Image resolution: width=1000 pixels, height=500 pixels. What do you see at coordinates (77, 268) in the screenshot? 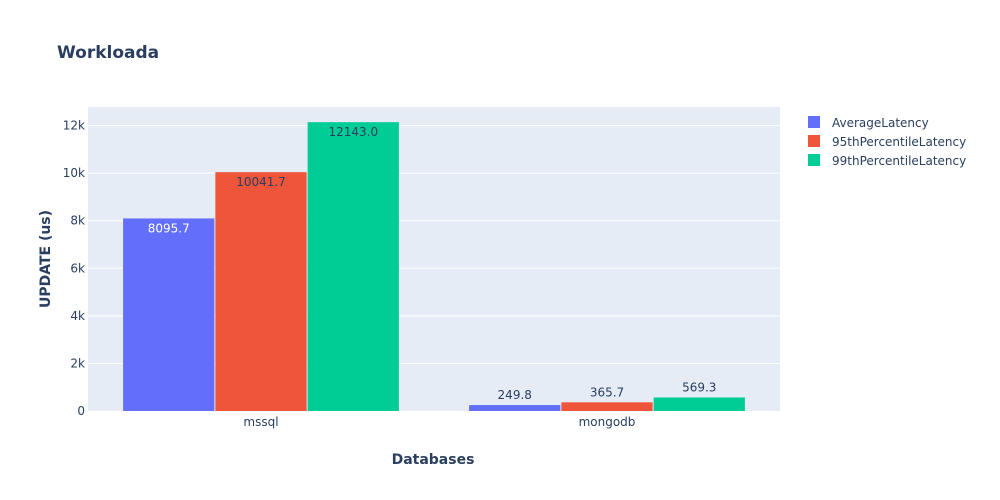
I see `y-tick-label: 6k` at bounding box center [77, 268].